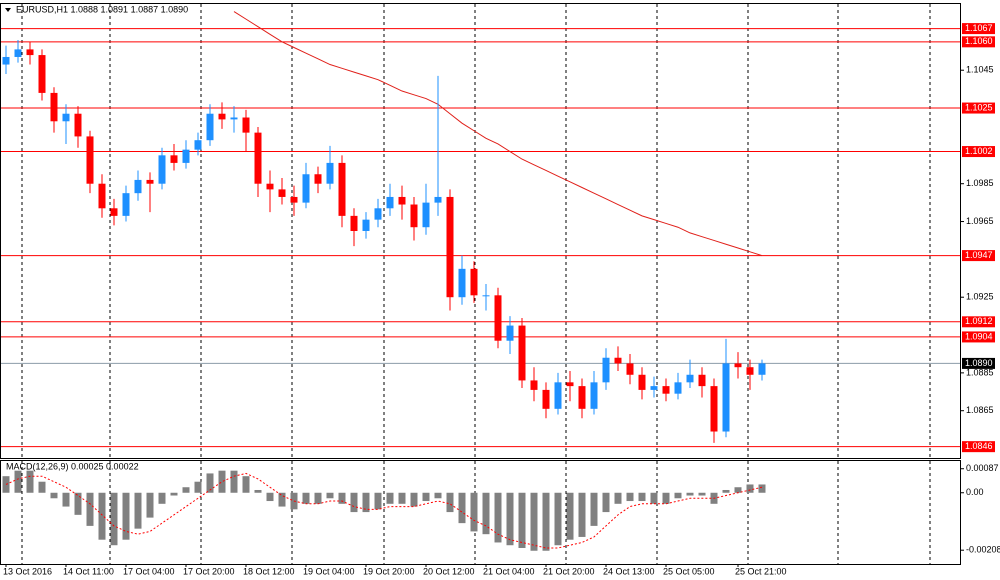  What do you see at coordinates (979, 336) in the screenshot?
I see `level-label: 1.0904` at bounding box center [979, 336].